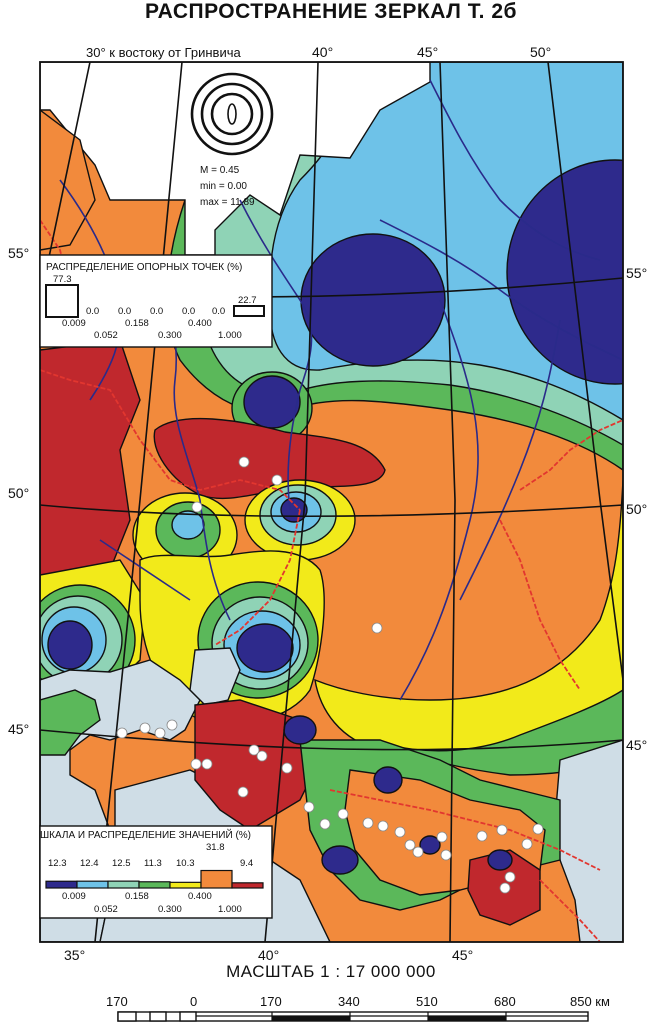 The width and height of the screenshot is (662, 1024). I want to click on val-bound-c: 0.158, so click(137, 896).